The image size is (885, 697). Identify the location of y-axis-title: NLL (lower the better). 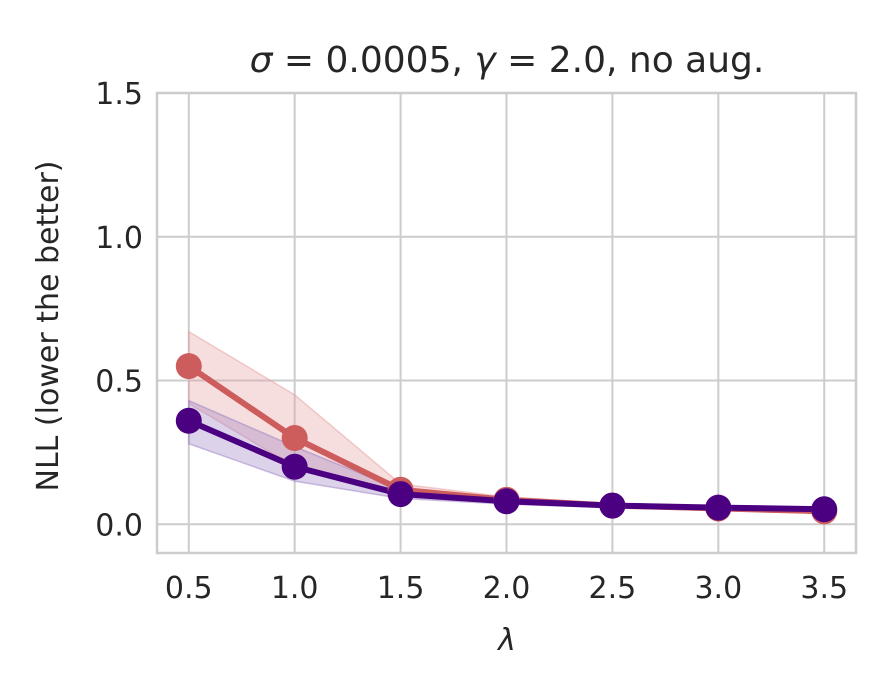
(48, 326).